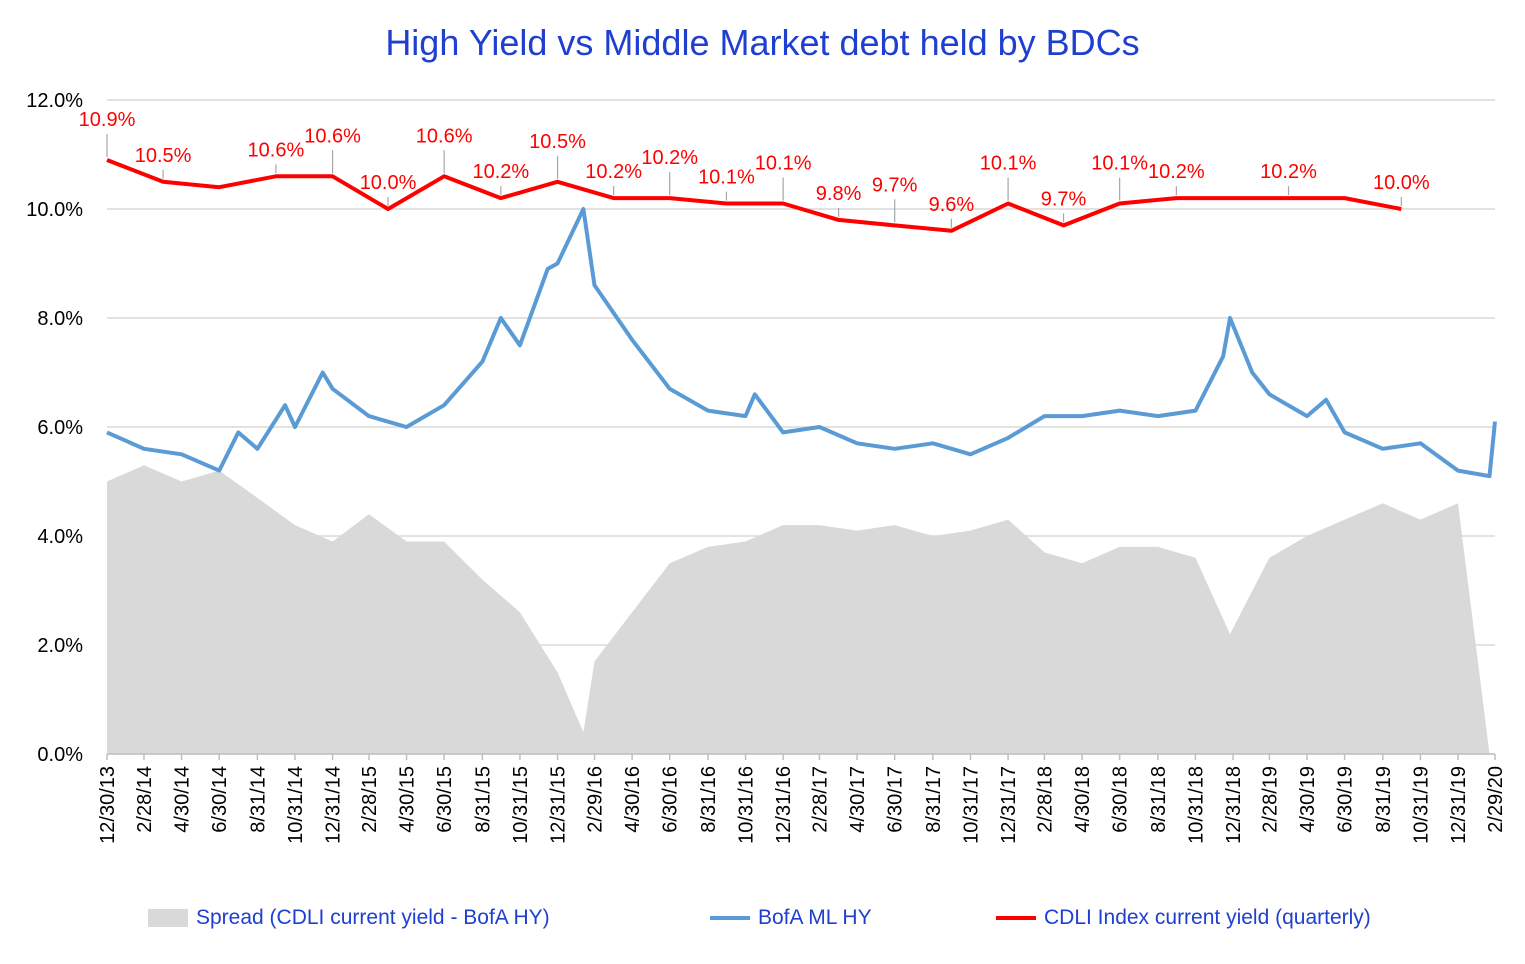  I want to click on legend-swatch-cdli, so click(1016, 918).